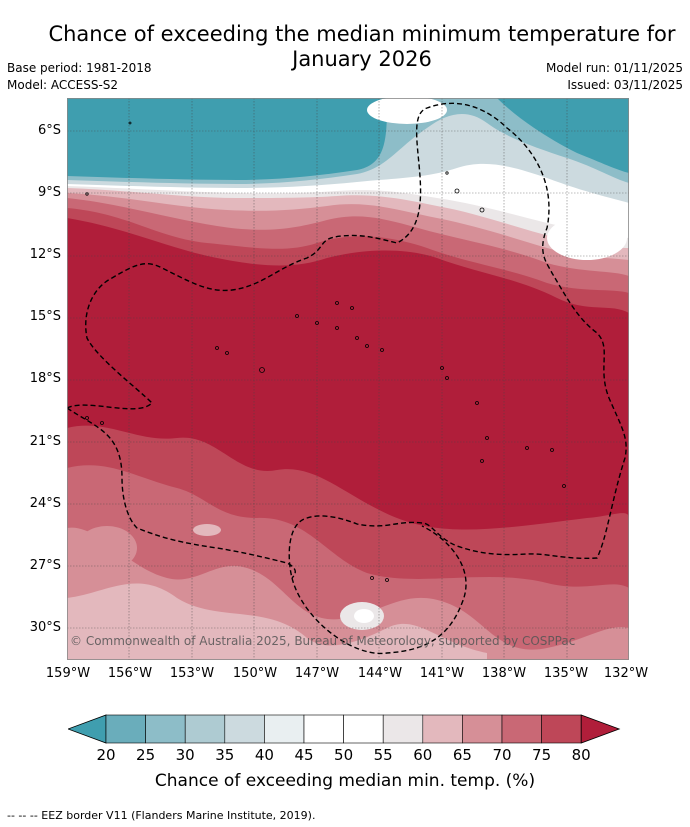 This screenshot has height=827, width=690. Describe the element at coordinates (130, 673) in the screenshot. I see `lon-tick-156w: 156°W` at that location.